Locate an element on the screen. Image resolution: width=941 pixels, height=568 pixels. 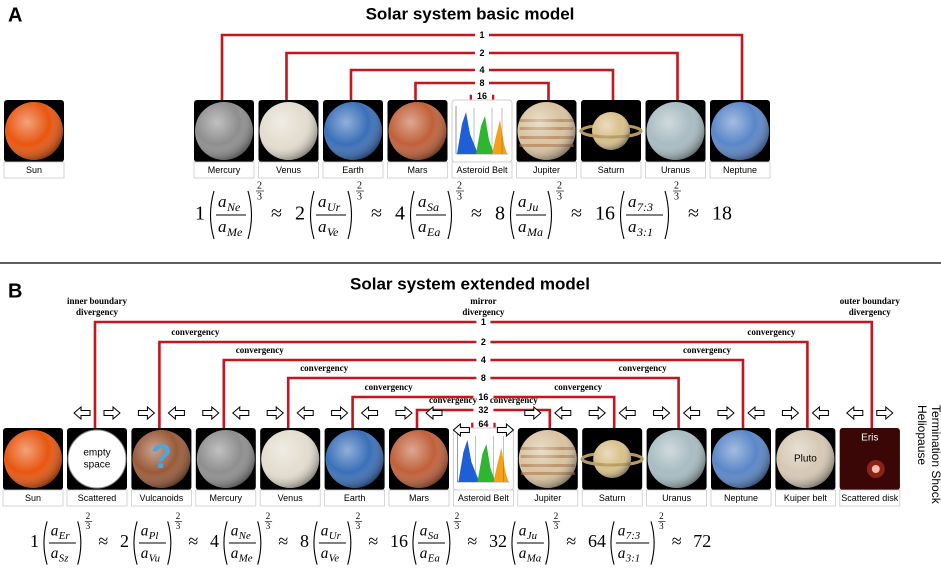
panel-letter: B is located at coordinates (15, 291).